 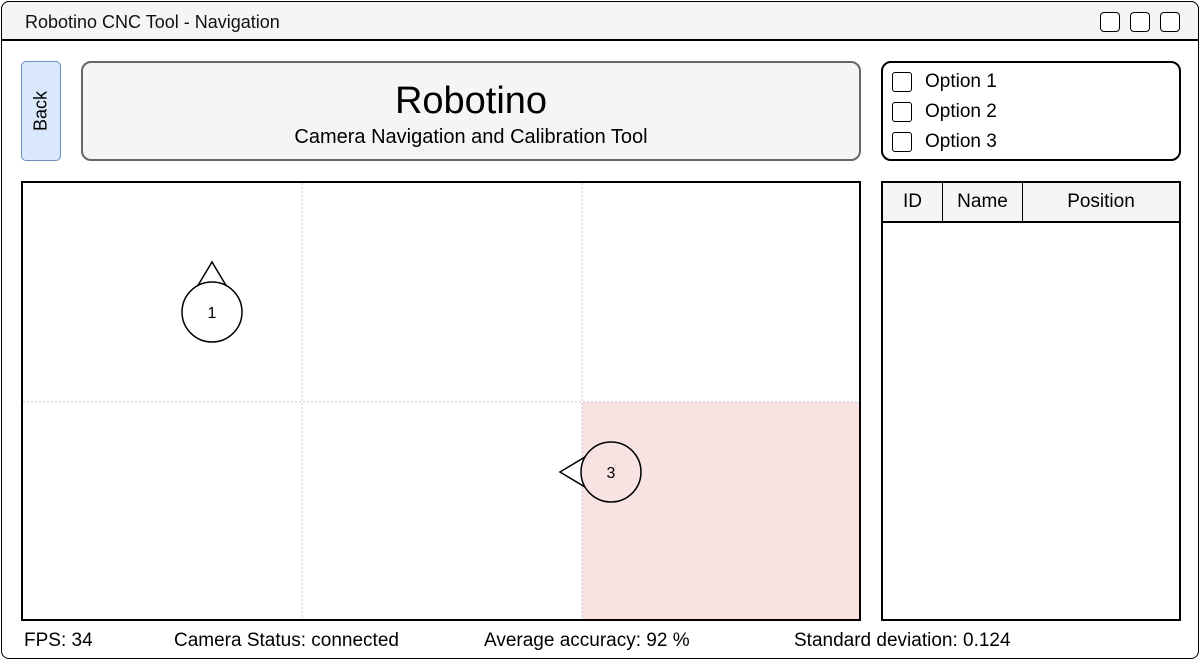 I want to click on minimize-button, so click(x=1110, y=22).